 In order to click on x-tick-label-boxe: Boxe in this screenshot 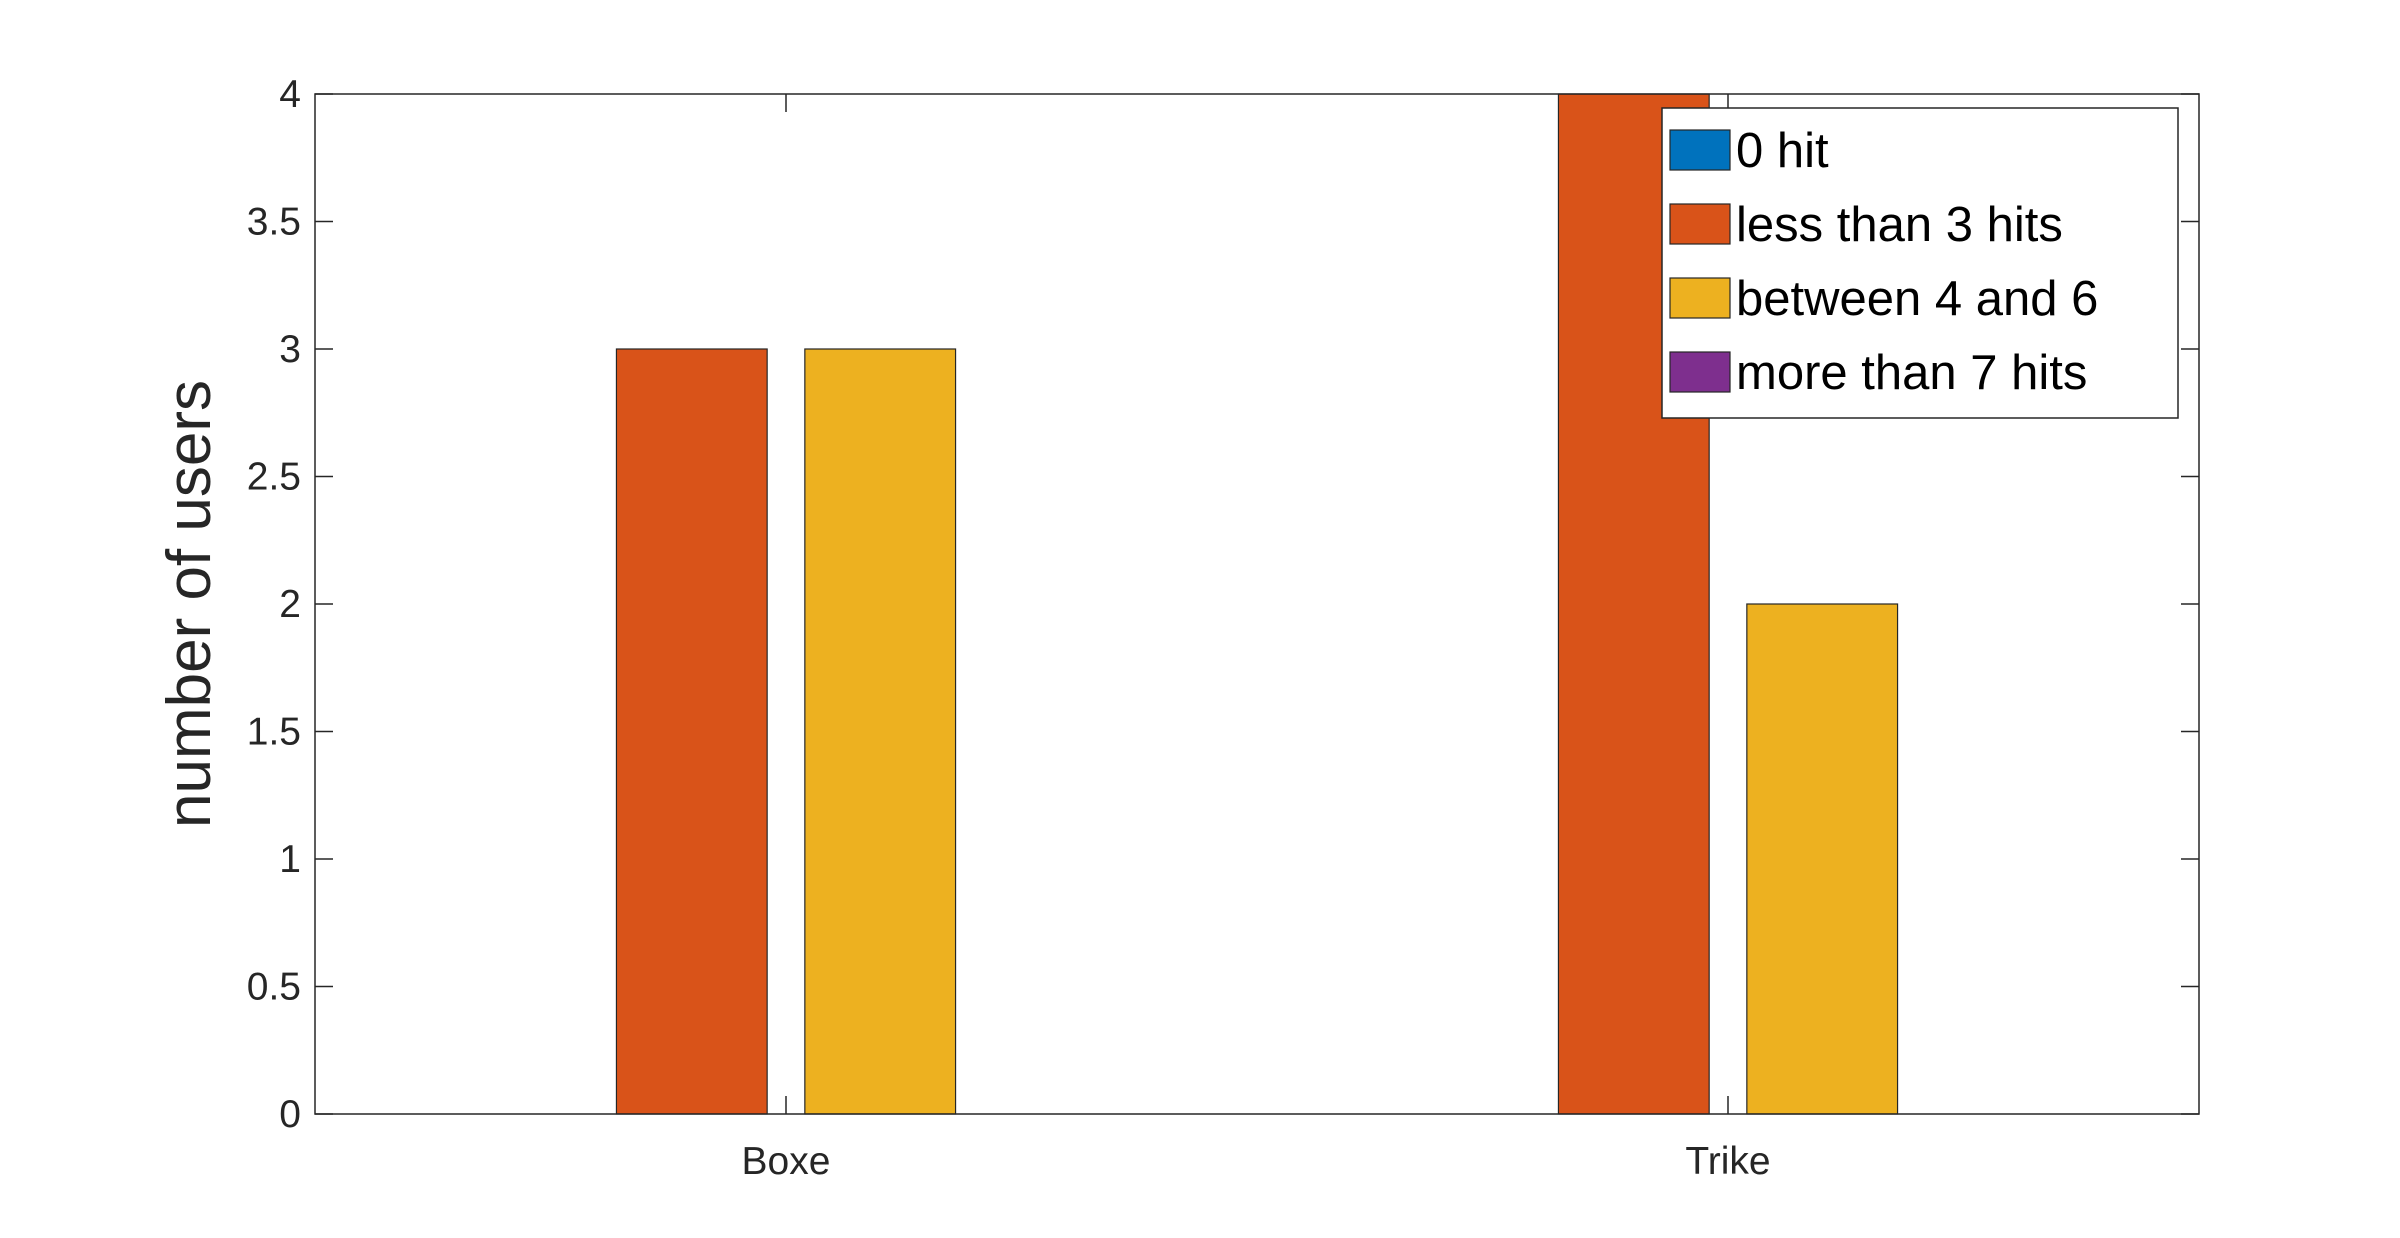, I will do `click(786, 1161)`.